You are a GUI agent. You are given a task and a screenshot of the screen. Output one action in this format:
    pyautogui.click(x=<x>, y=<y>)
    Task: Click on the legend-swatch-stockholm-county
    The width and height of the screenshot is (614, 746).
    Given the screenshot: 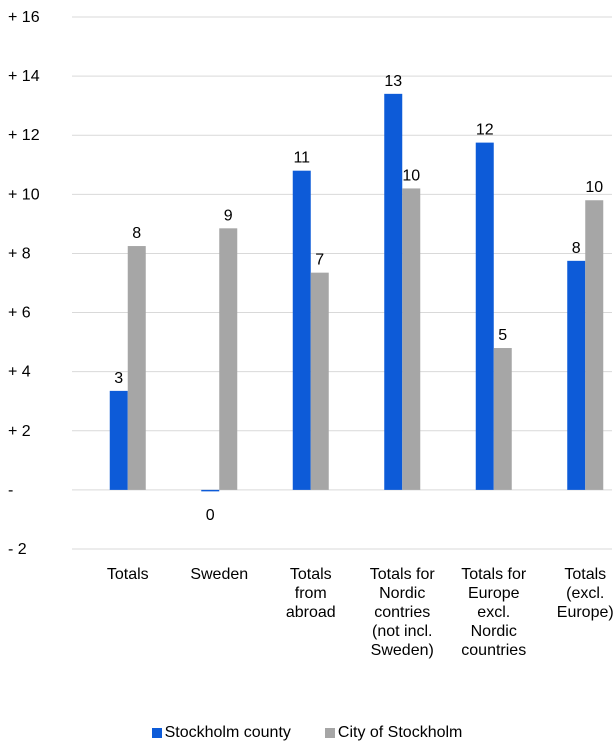 What is the action you would take?
    pyautogui.click(x=156, y=733)
    